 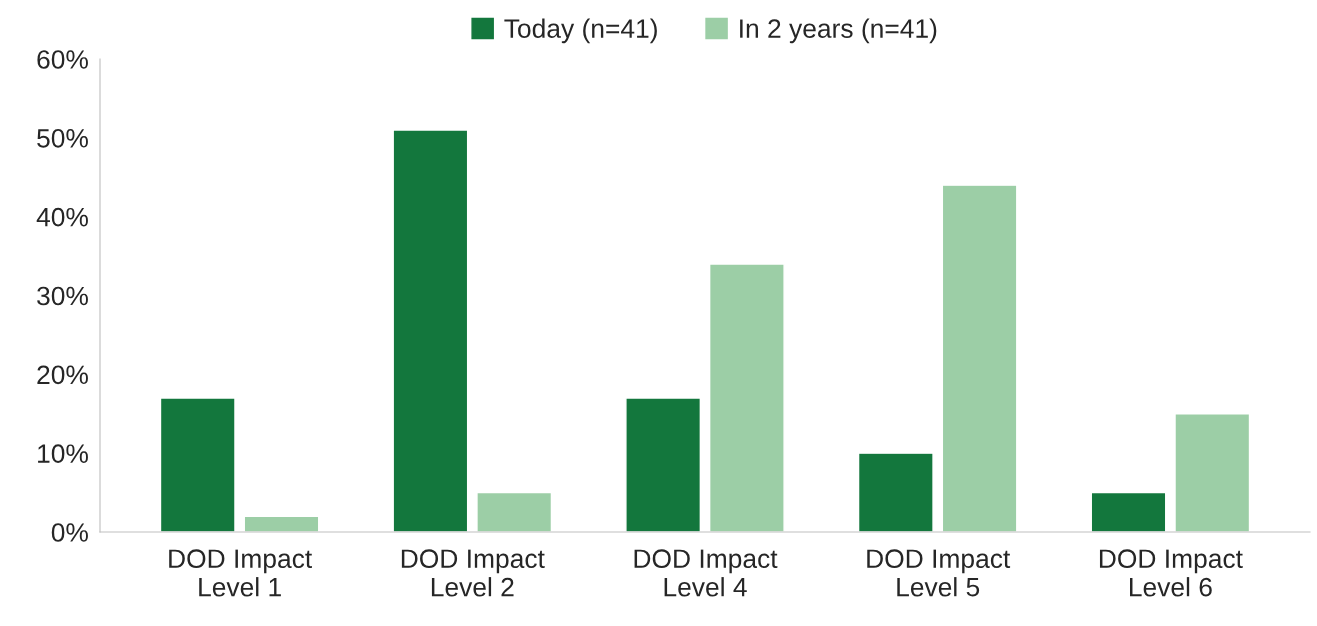 What do you see at coordinates (838, 31) in the screenshot?
I see `legend-label: In 2 years (n=41)` at bounding box center [838, 31].